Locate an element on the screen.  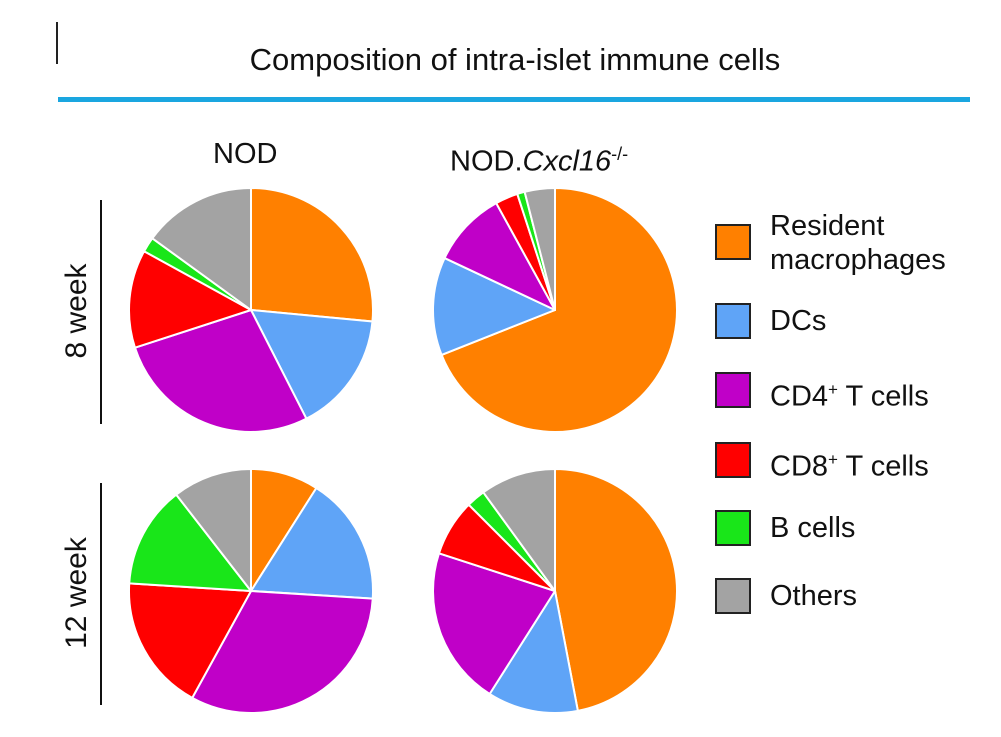
column-header-nod: NOD is located at coordinates (245, 154).